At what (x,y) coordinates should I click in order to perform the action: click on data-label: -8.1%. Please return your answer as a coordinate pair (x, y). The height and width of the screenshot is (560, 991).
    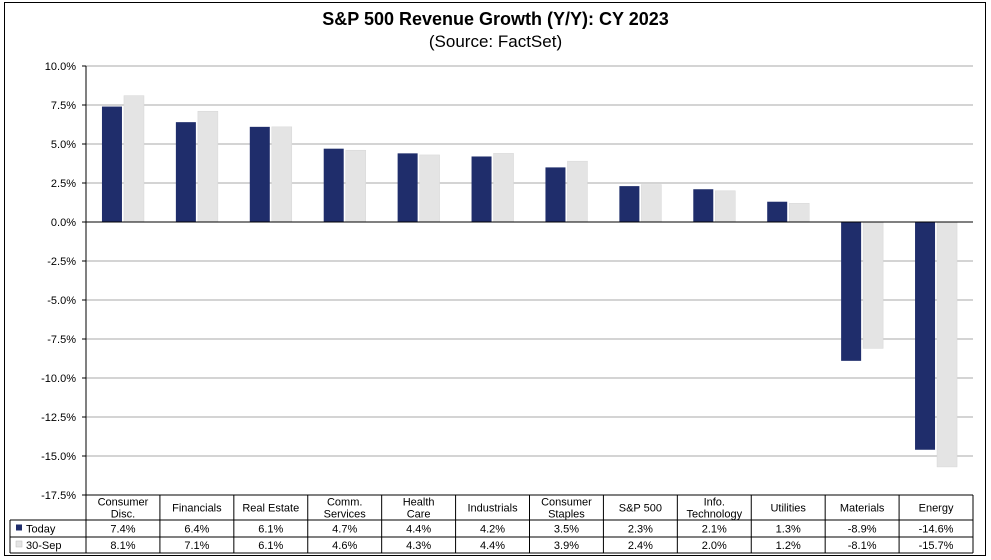
    Looking at the image, I should click on (862, 546).